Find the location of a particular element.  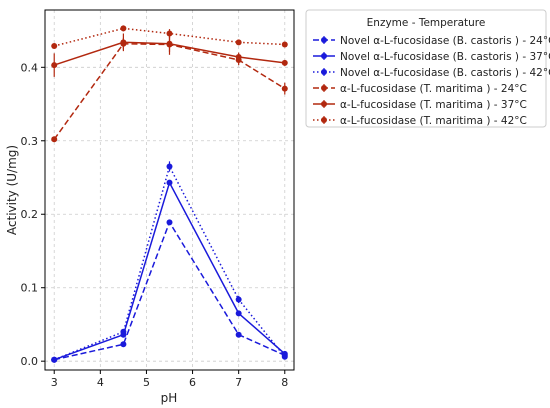

x-tick-label: 6 is located at coordinates (192, 382).